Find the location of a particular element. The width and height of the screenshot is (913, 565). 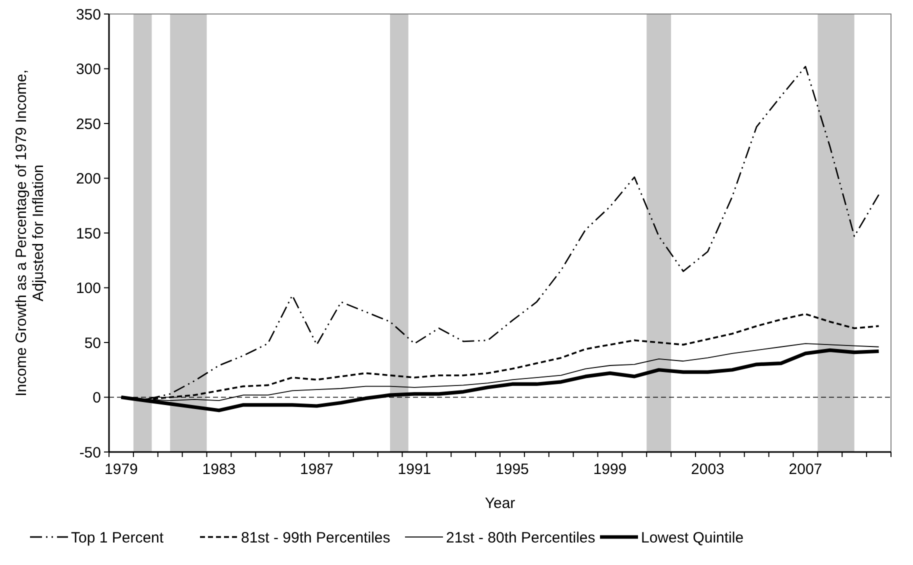

y-tick-label: 100 is located at coordinates (88, 288).